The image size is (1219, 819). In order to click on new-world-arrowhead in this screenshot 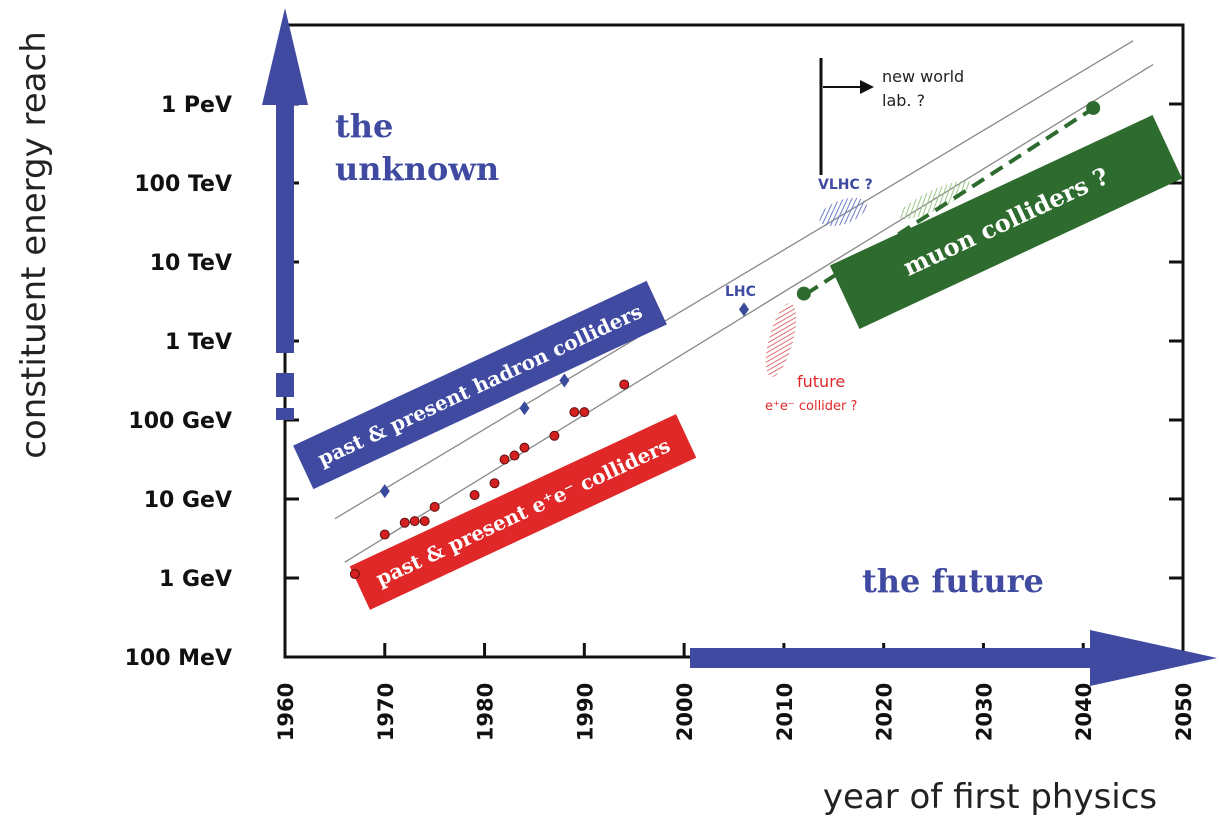, I will do `click(867, 87)`.